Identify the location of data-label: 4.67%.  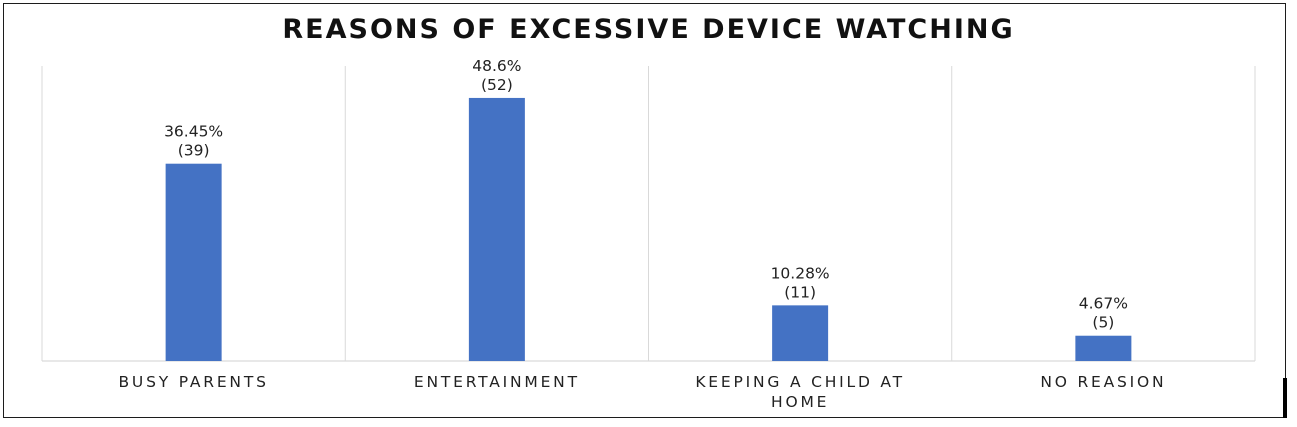
(1103, 304).